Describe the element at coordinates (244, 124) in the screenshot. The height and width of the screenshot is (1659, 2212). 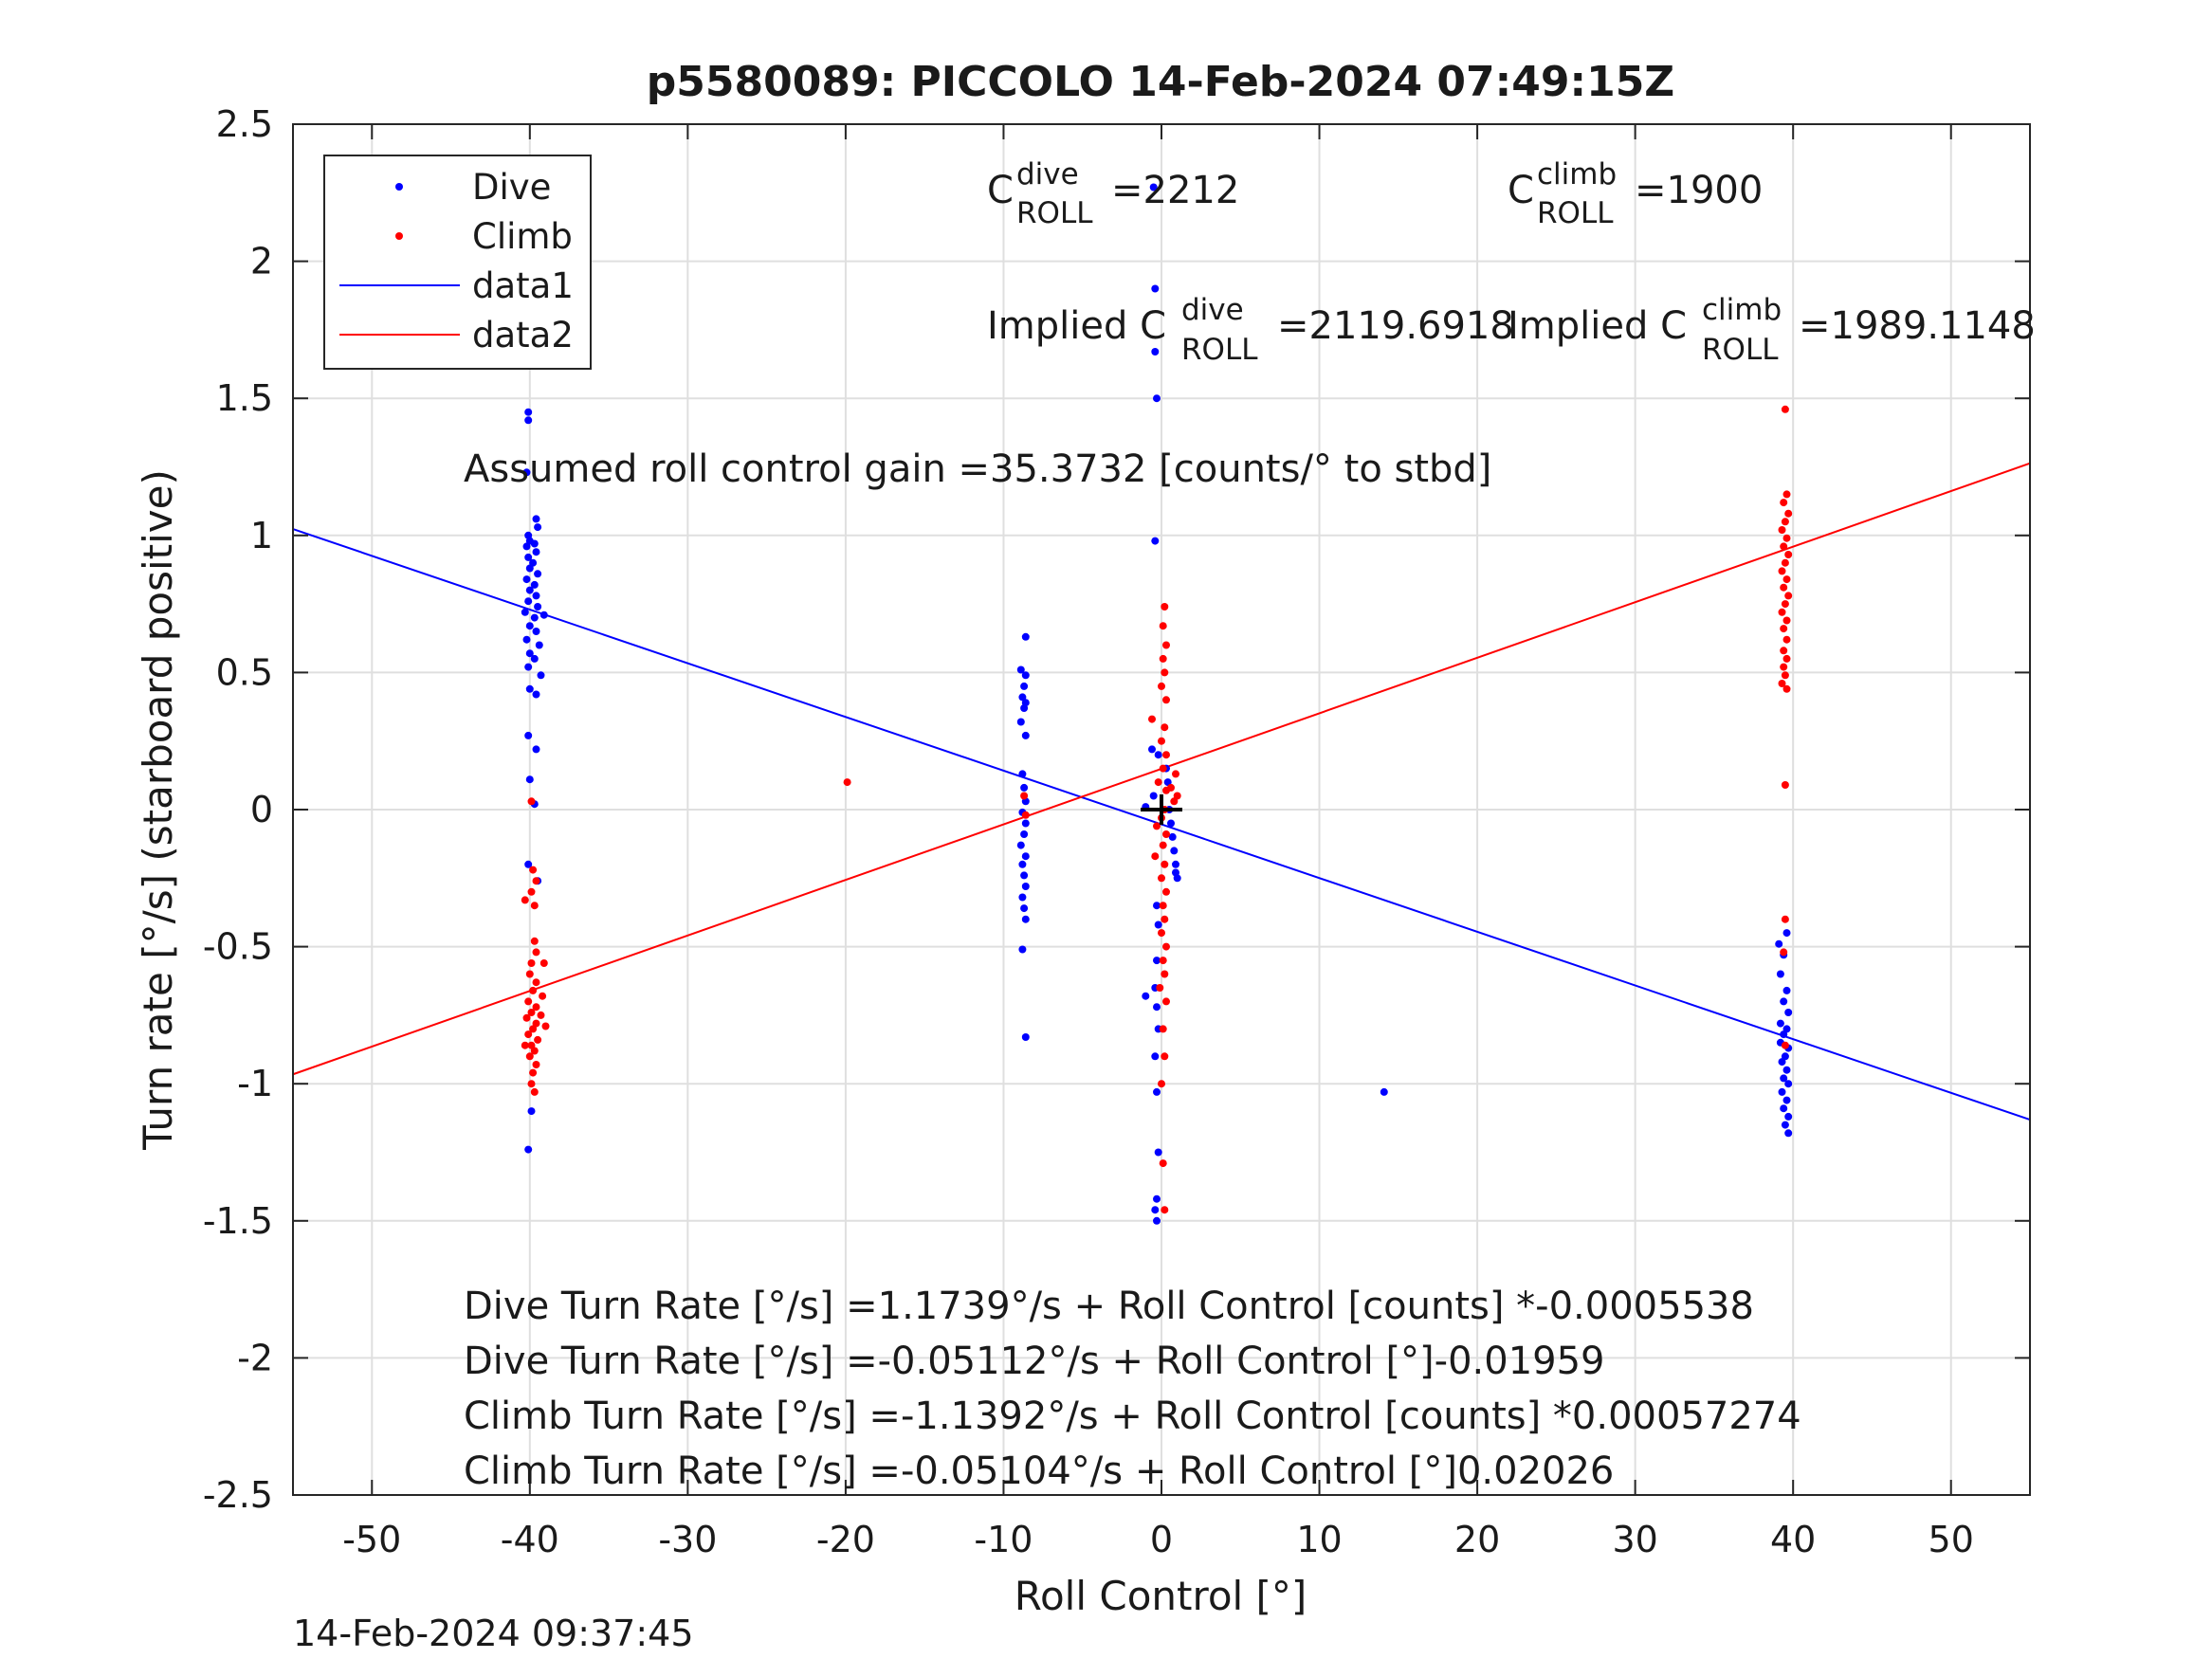
I see `y-tick-label: 2.5` at that location.